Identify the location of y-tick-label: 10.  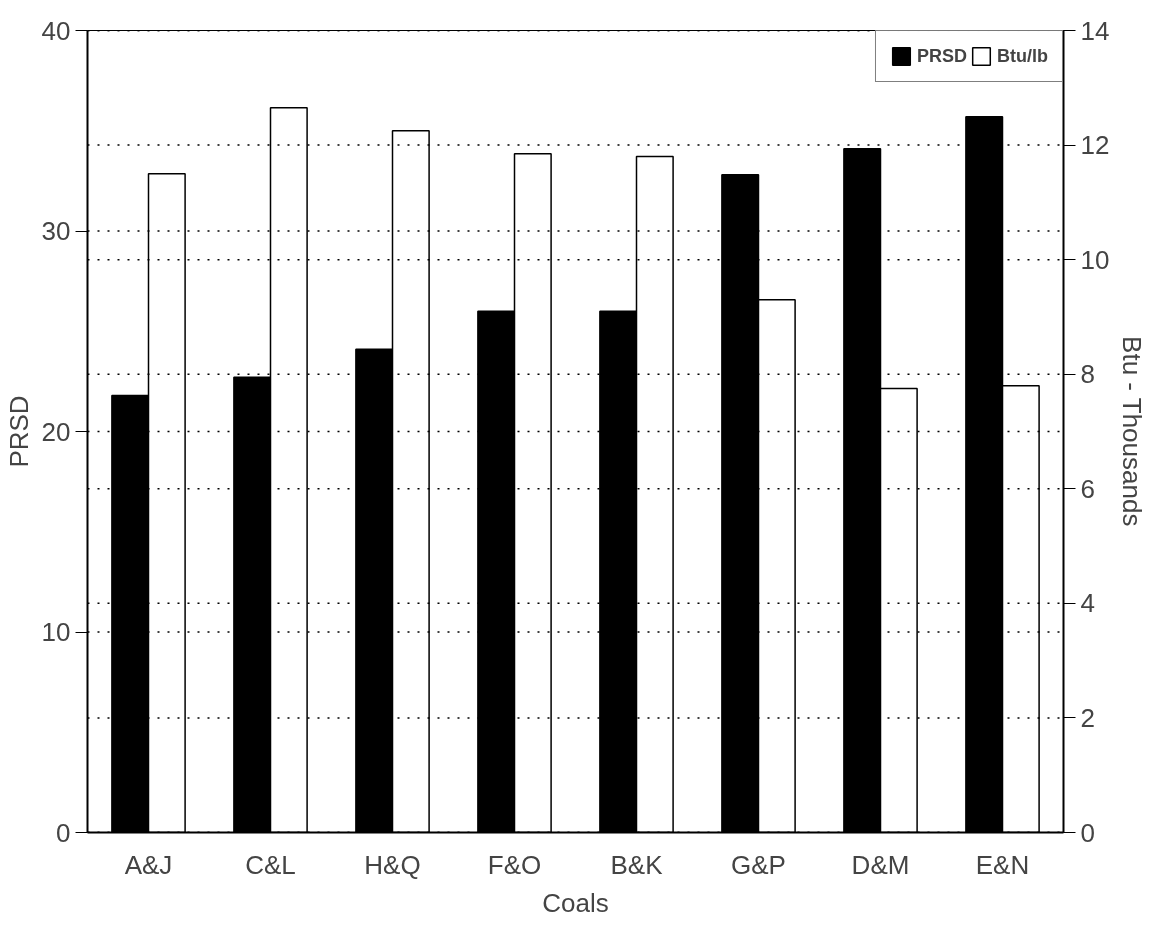
(56, 632).